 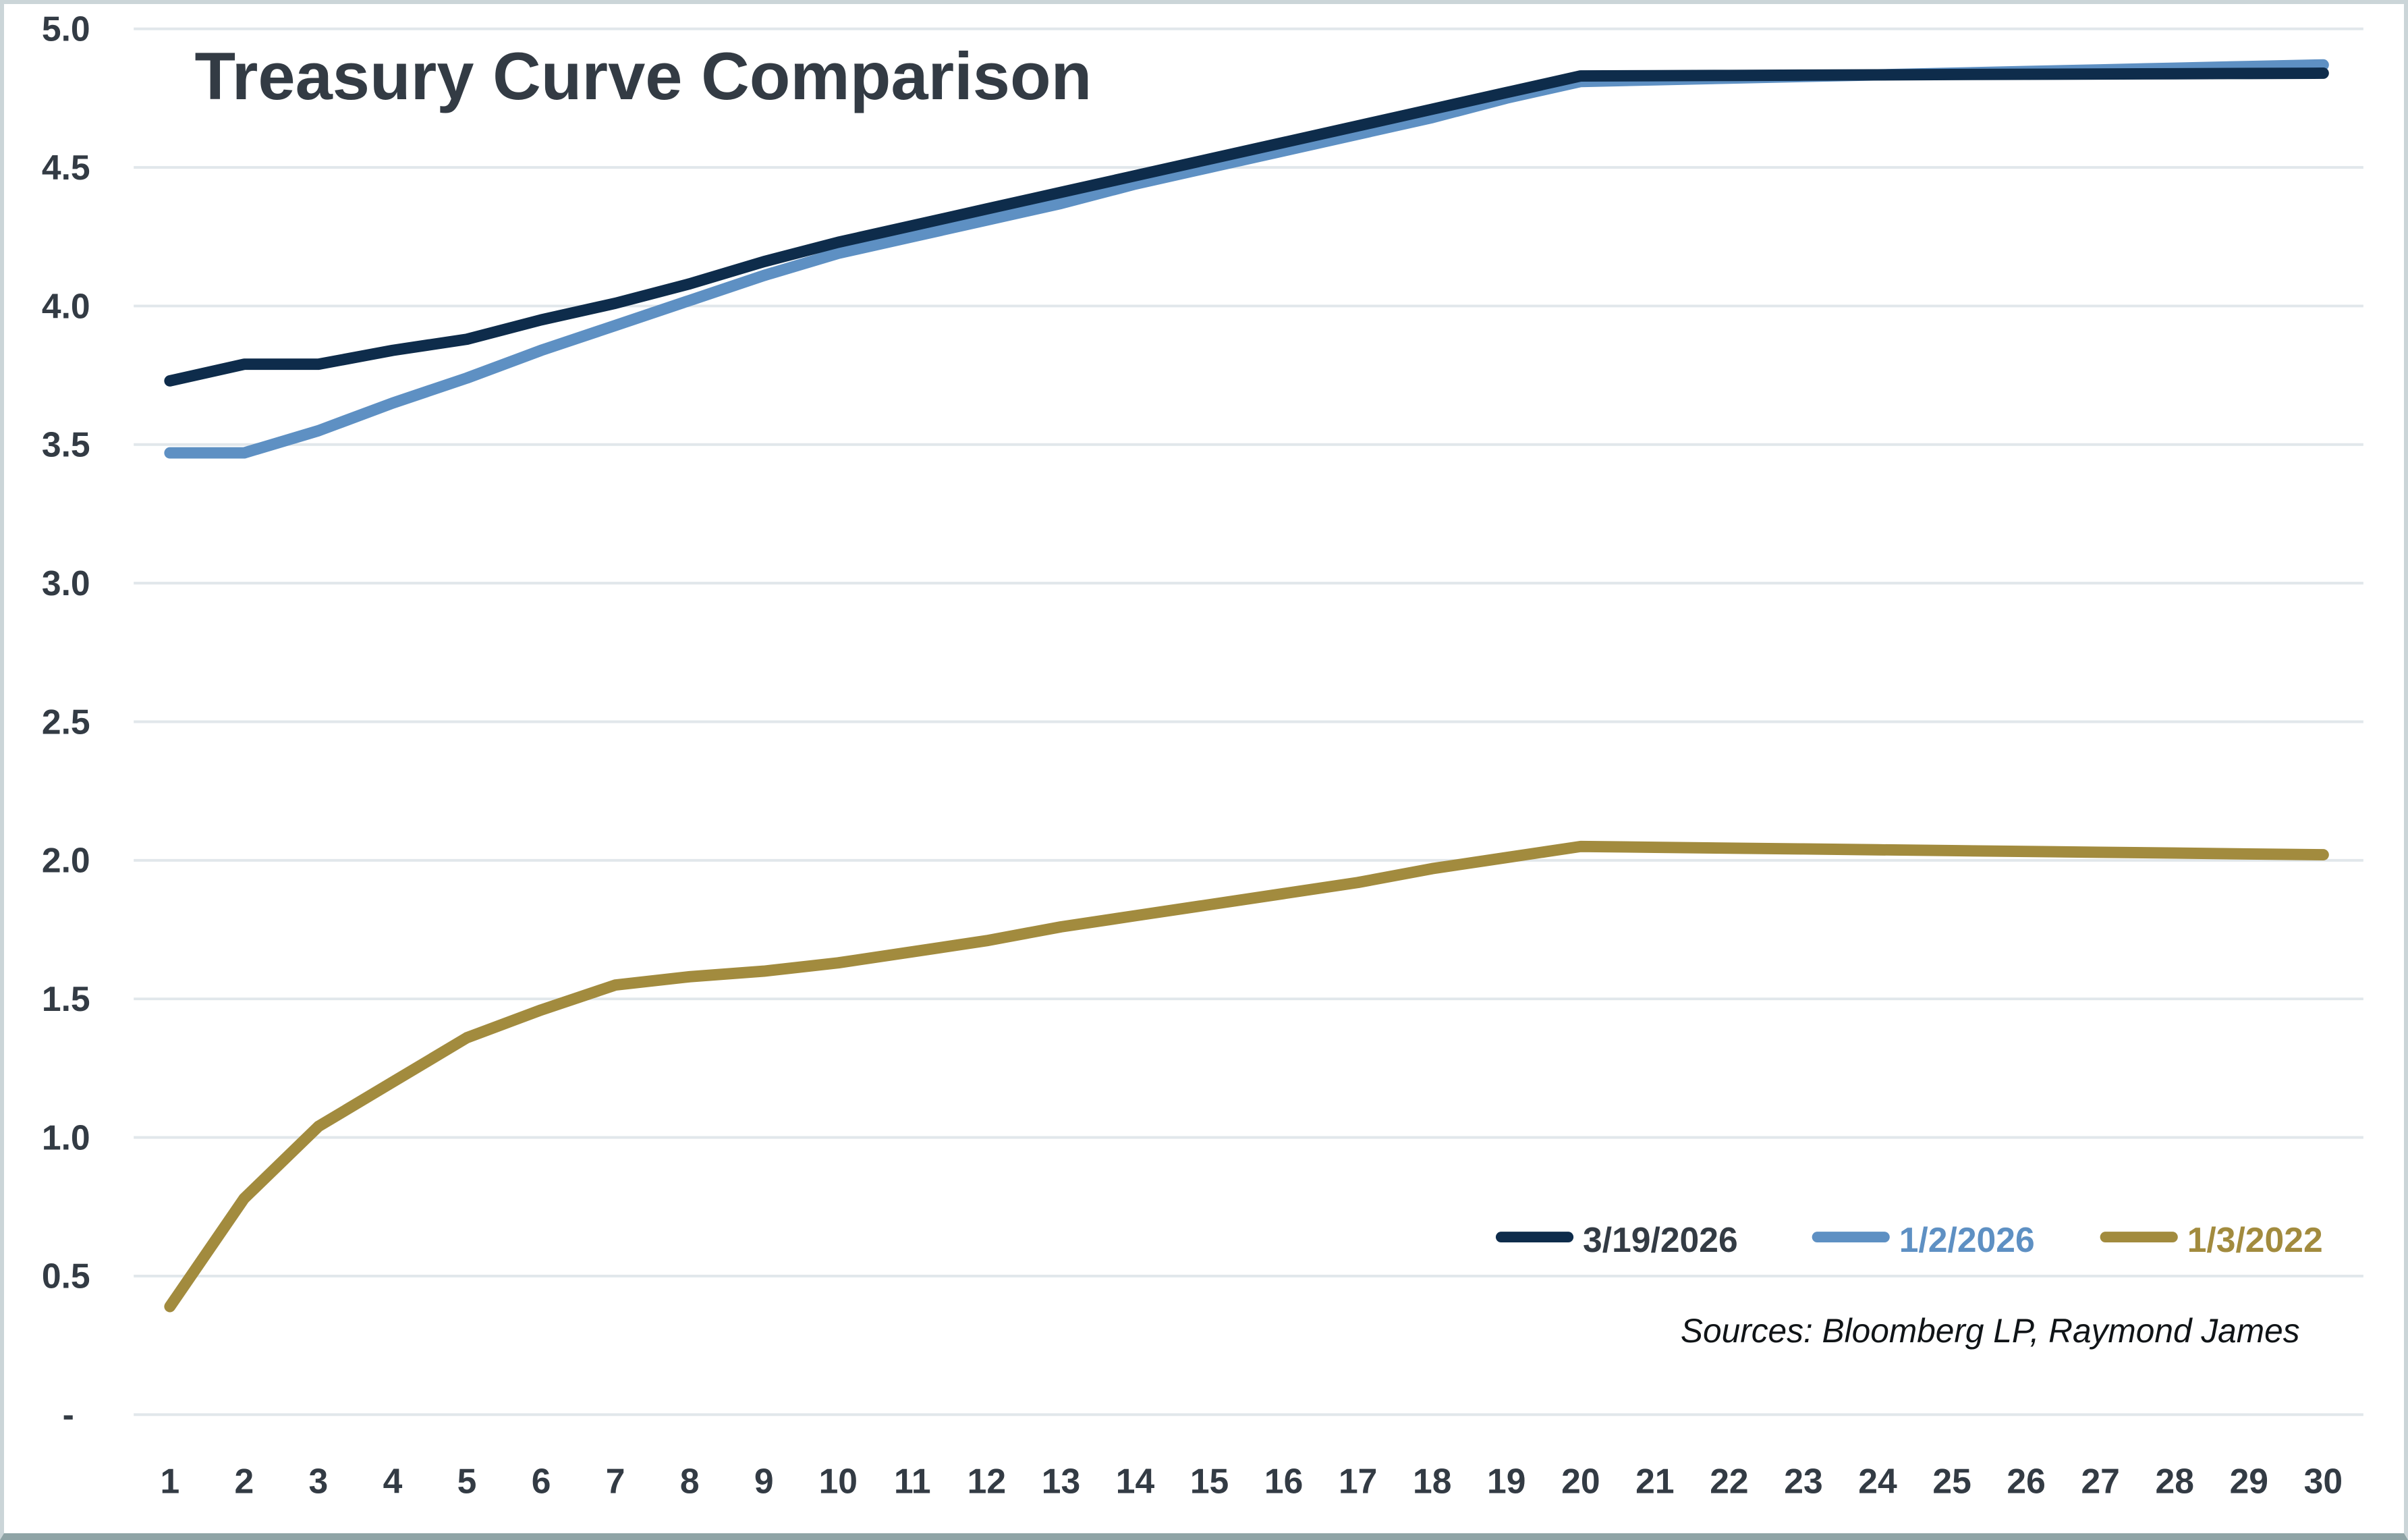 What do you see at coordinates (1432, 1481) in the screenshot?
I see `x-tick-label: 18` at bounding box center [1432, 1481].